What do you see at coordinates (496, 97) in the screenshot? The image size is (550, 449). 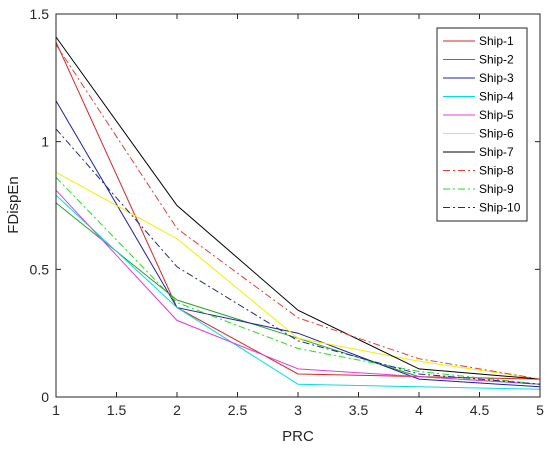 I see `legend-label-4: Ship-4` at bounding box center [496, 97].